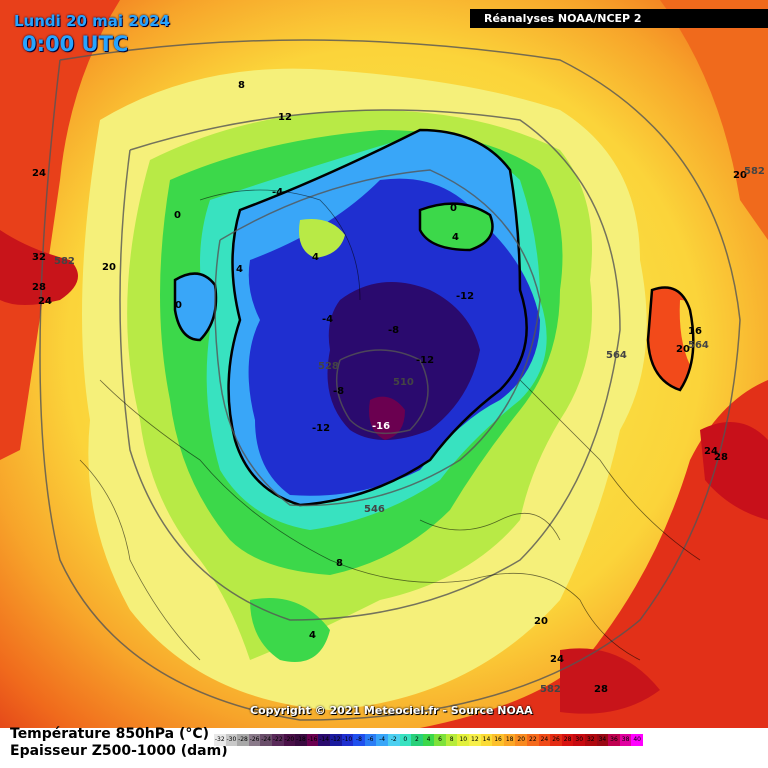 The image size is (768, 768). I want to click on scale-value: -32, so click(219, 739).